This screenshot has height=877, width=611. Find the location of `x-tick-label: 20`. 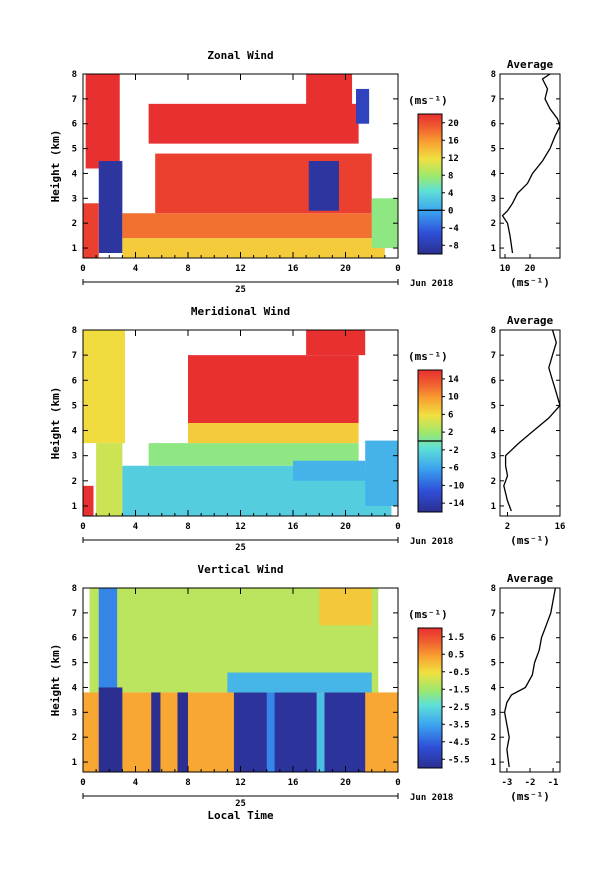

x-tick-label: 20 is located at coordinates (345, 269).